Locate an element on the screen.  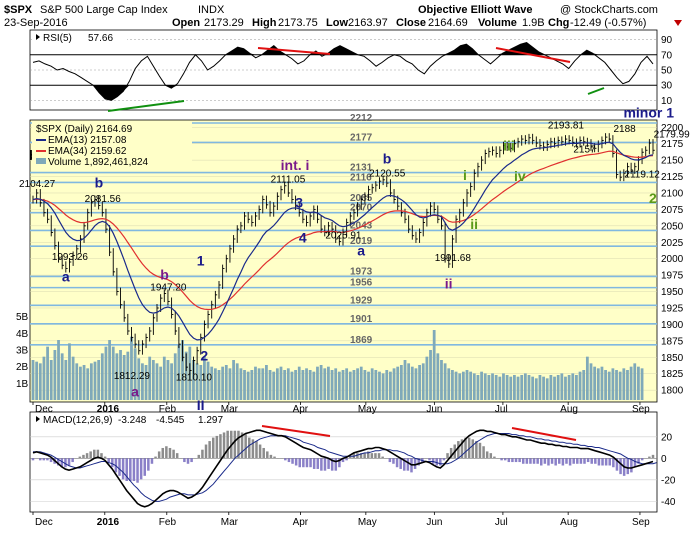
price-tick-label: 1875 is located at coordinates (672, 341).